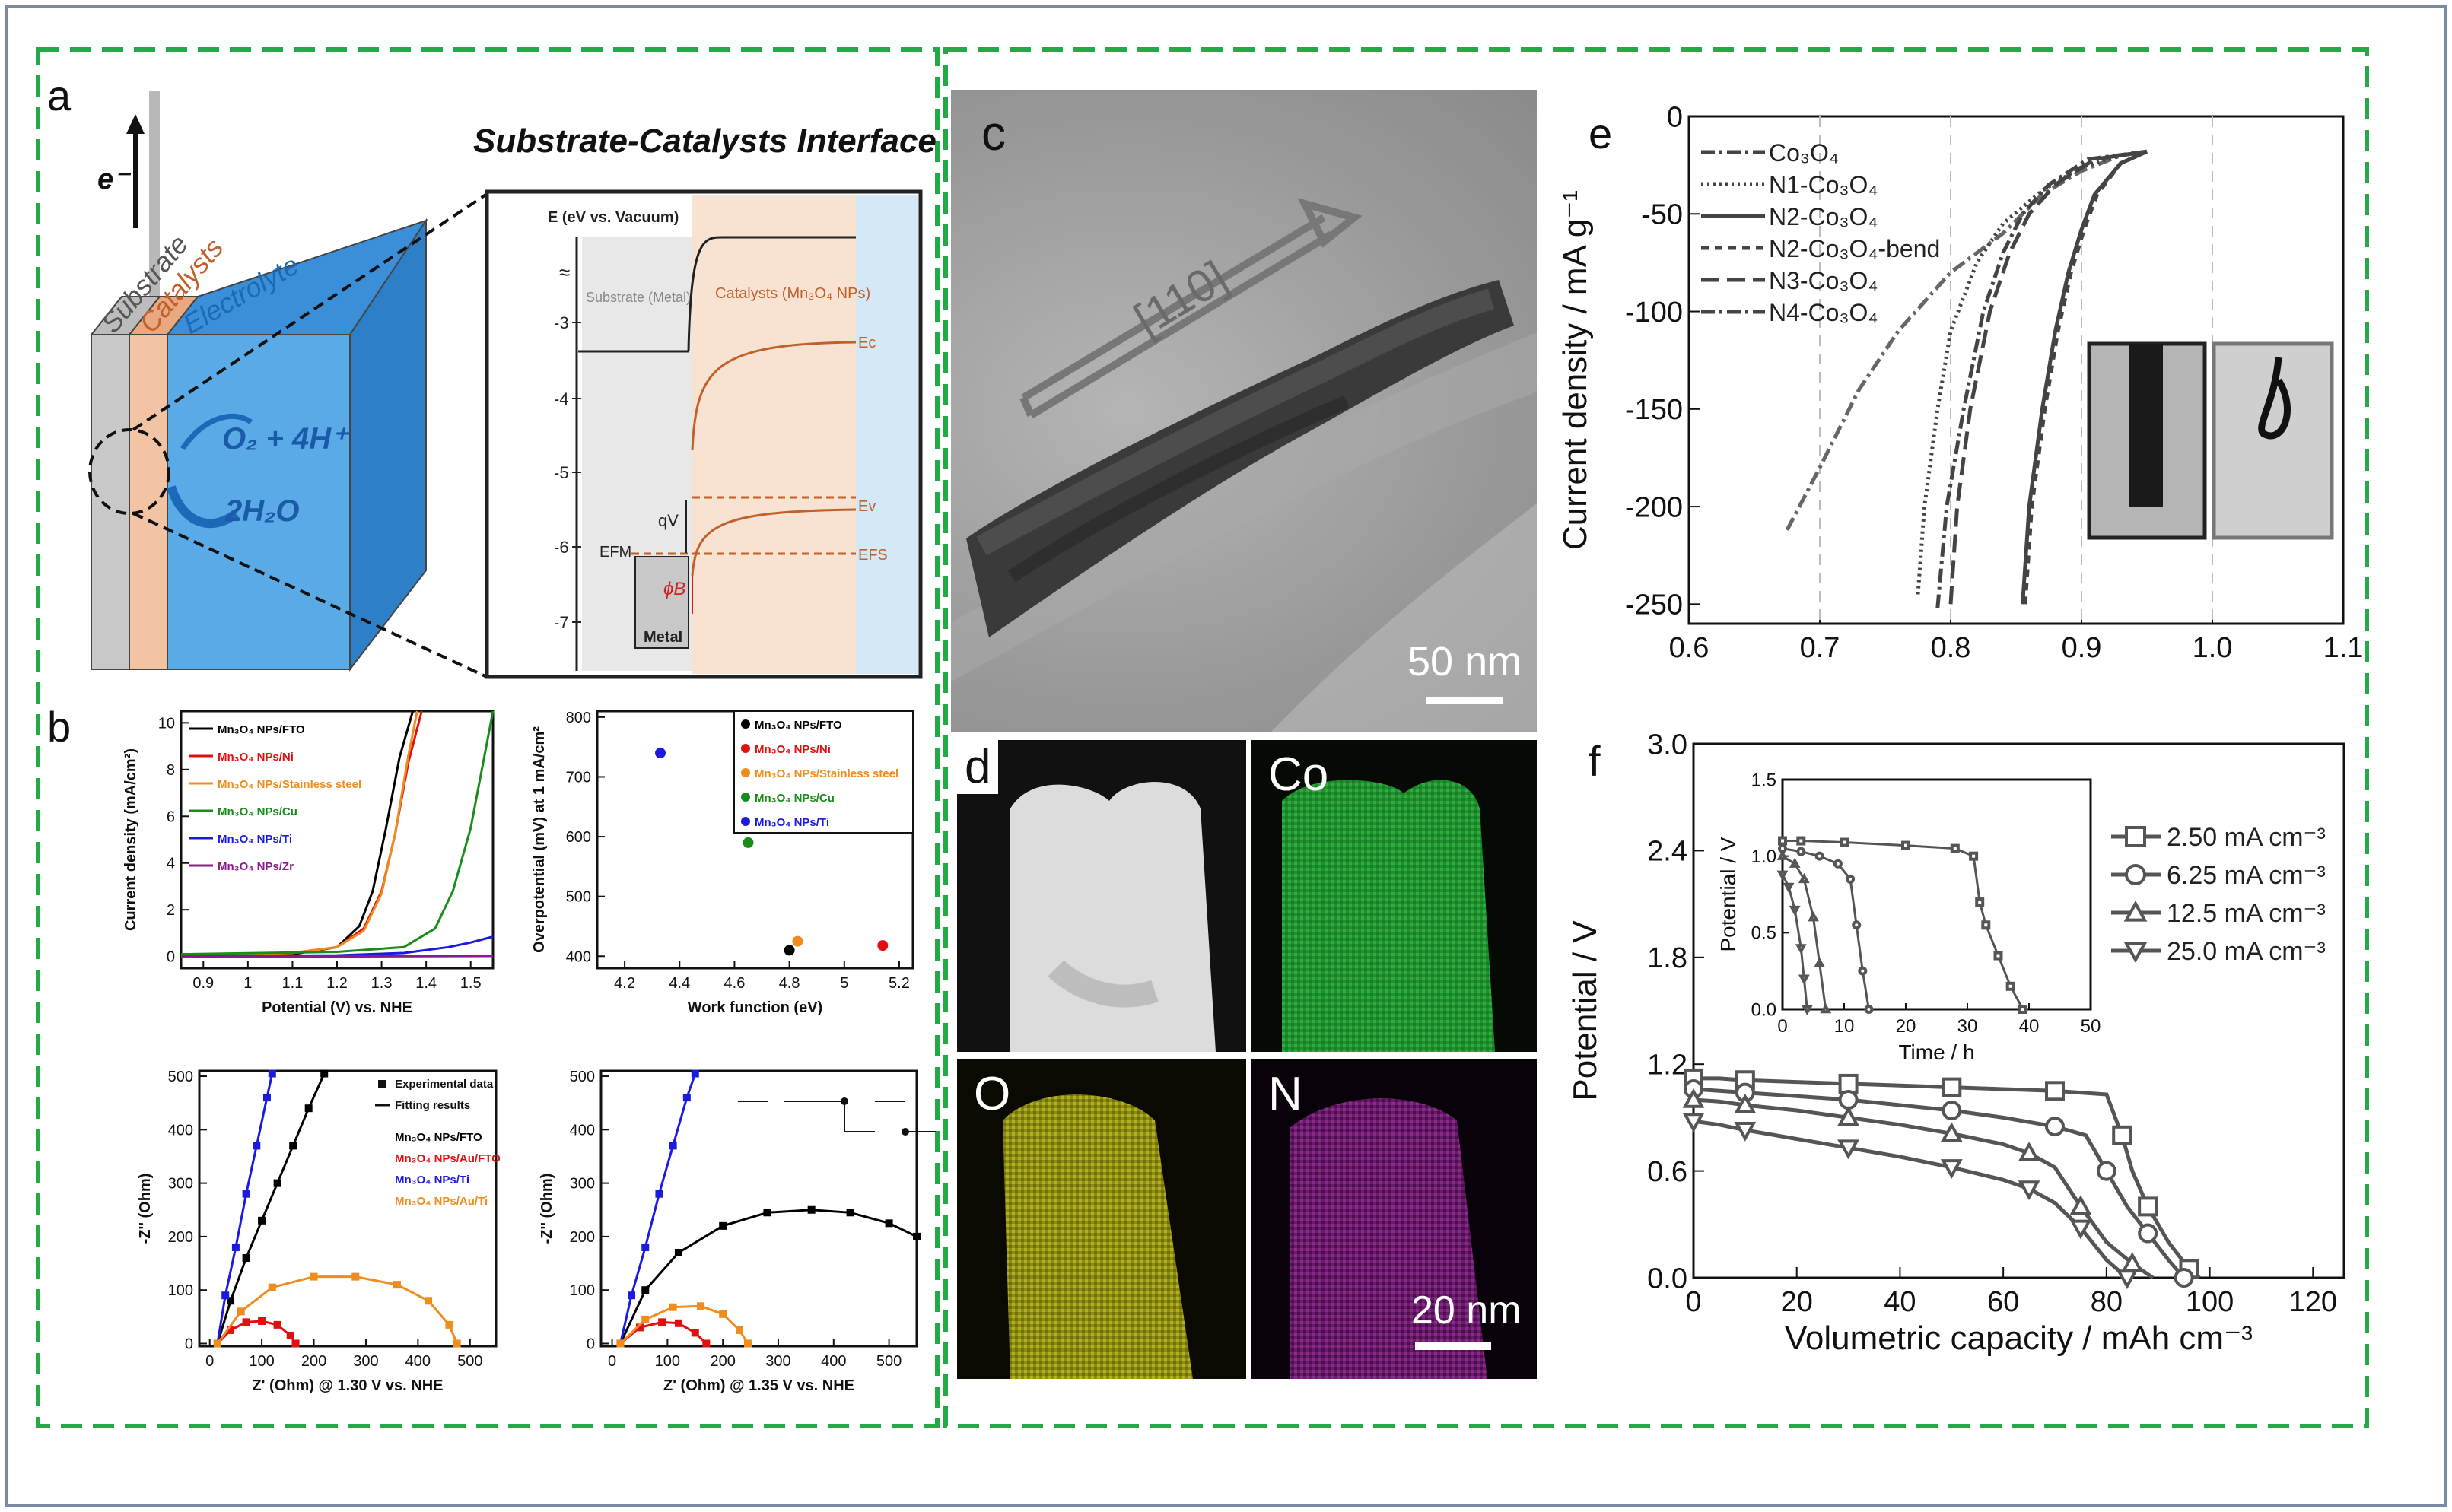 The image size is (2452, 1512). Describe the element at coordinates (348, 1208) in the screenshot. I see `plot-frame-b3` at that location.